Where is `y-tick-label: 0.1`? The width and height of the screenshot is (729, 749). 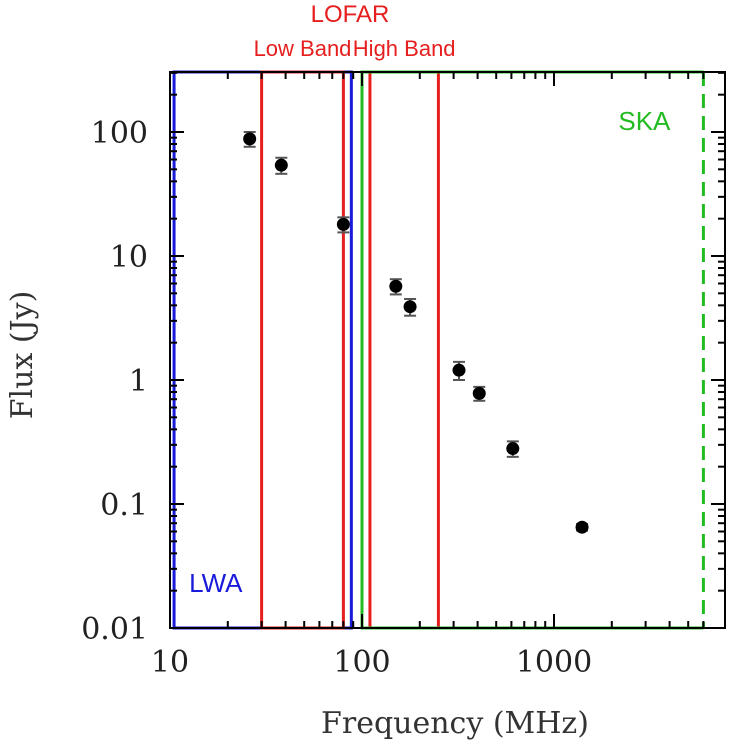
y-tick-label: 0.1 is located at coordinates (124, 505).